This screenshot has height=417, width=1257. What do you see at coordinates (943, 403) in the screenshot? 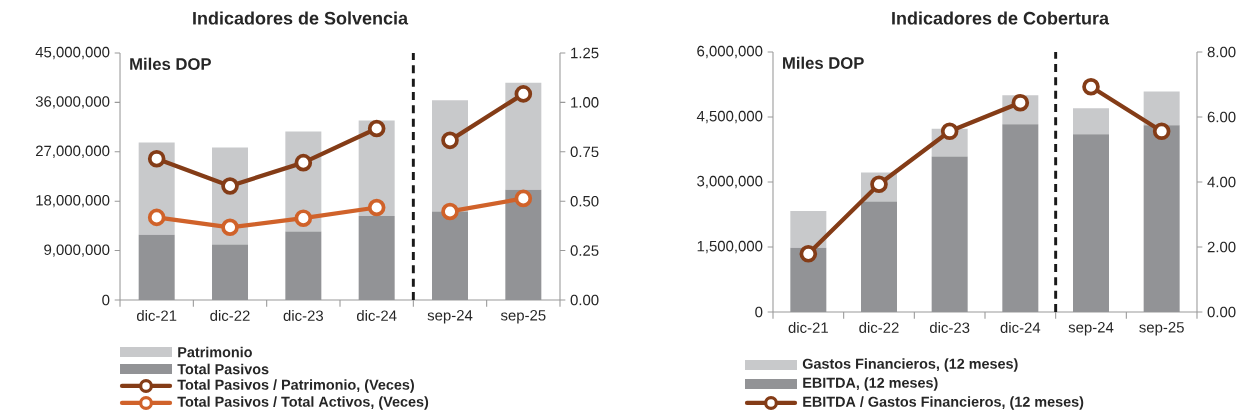
I see `legend-label: EBITDA / Gastos Financieros, (12 meses)` at bounding box center [943, 403].